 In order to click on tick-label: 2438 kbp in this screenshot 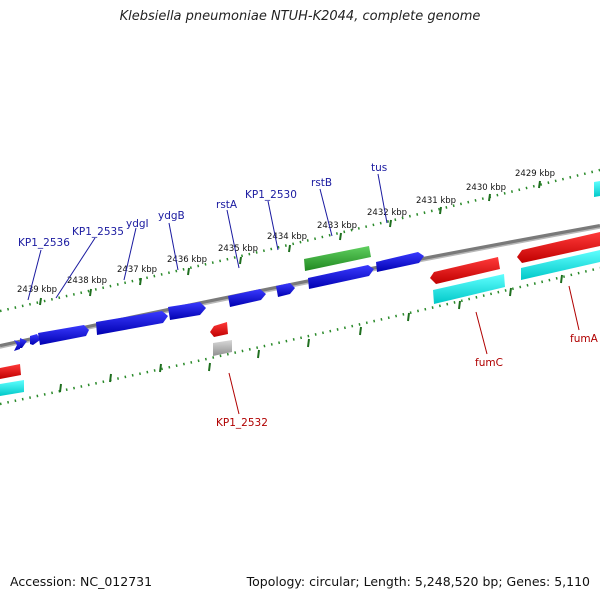, I will do `click(87, 281)`.